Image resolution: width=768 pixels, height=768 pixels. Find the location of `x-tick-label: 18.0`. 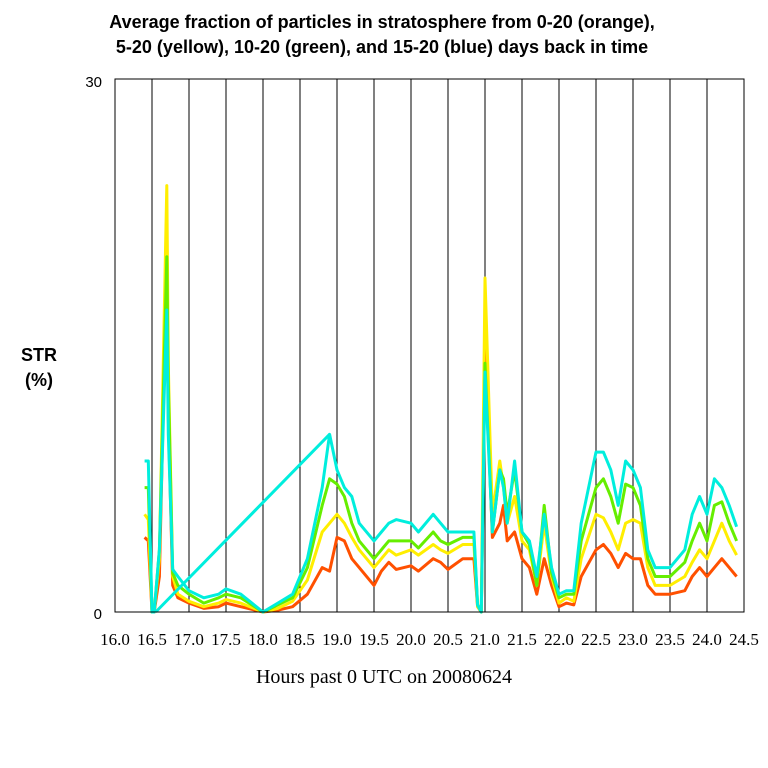

x-tick-label: 18.0 is located at coordinates (263, 639).